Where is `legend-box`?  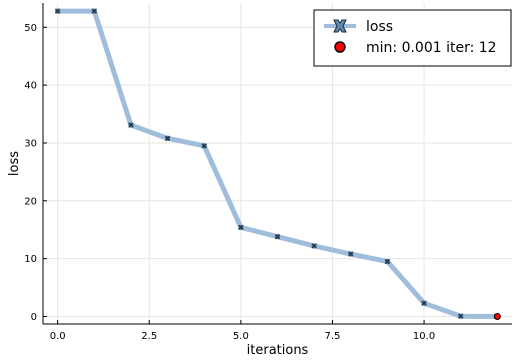 legend-box is located at coordinates (412, 38).